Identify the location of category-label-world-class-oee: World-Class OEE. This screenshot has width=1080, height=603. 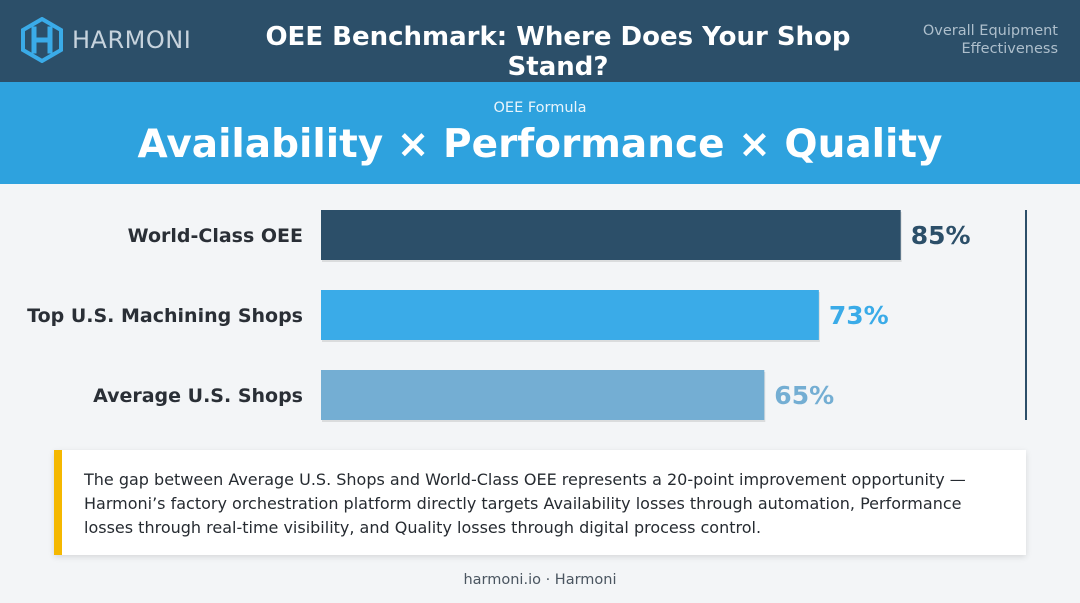
(215, 236).